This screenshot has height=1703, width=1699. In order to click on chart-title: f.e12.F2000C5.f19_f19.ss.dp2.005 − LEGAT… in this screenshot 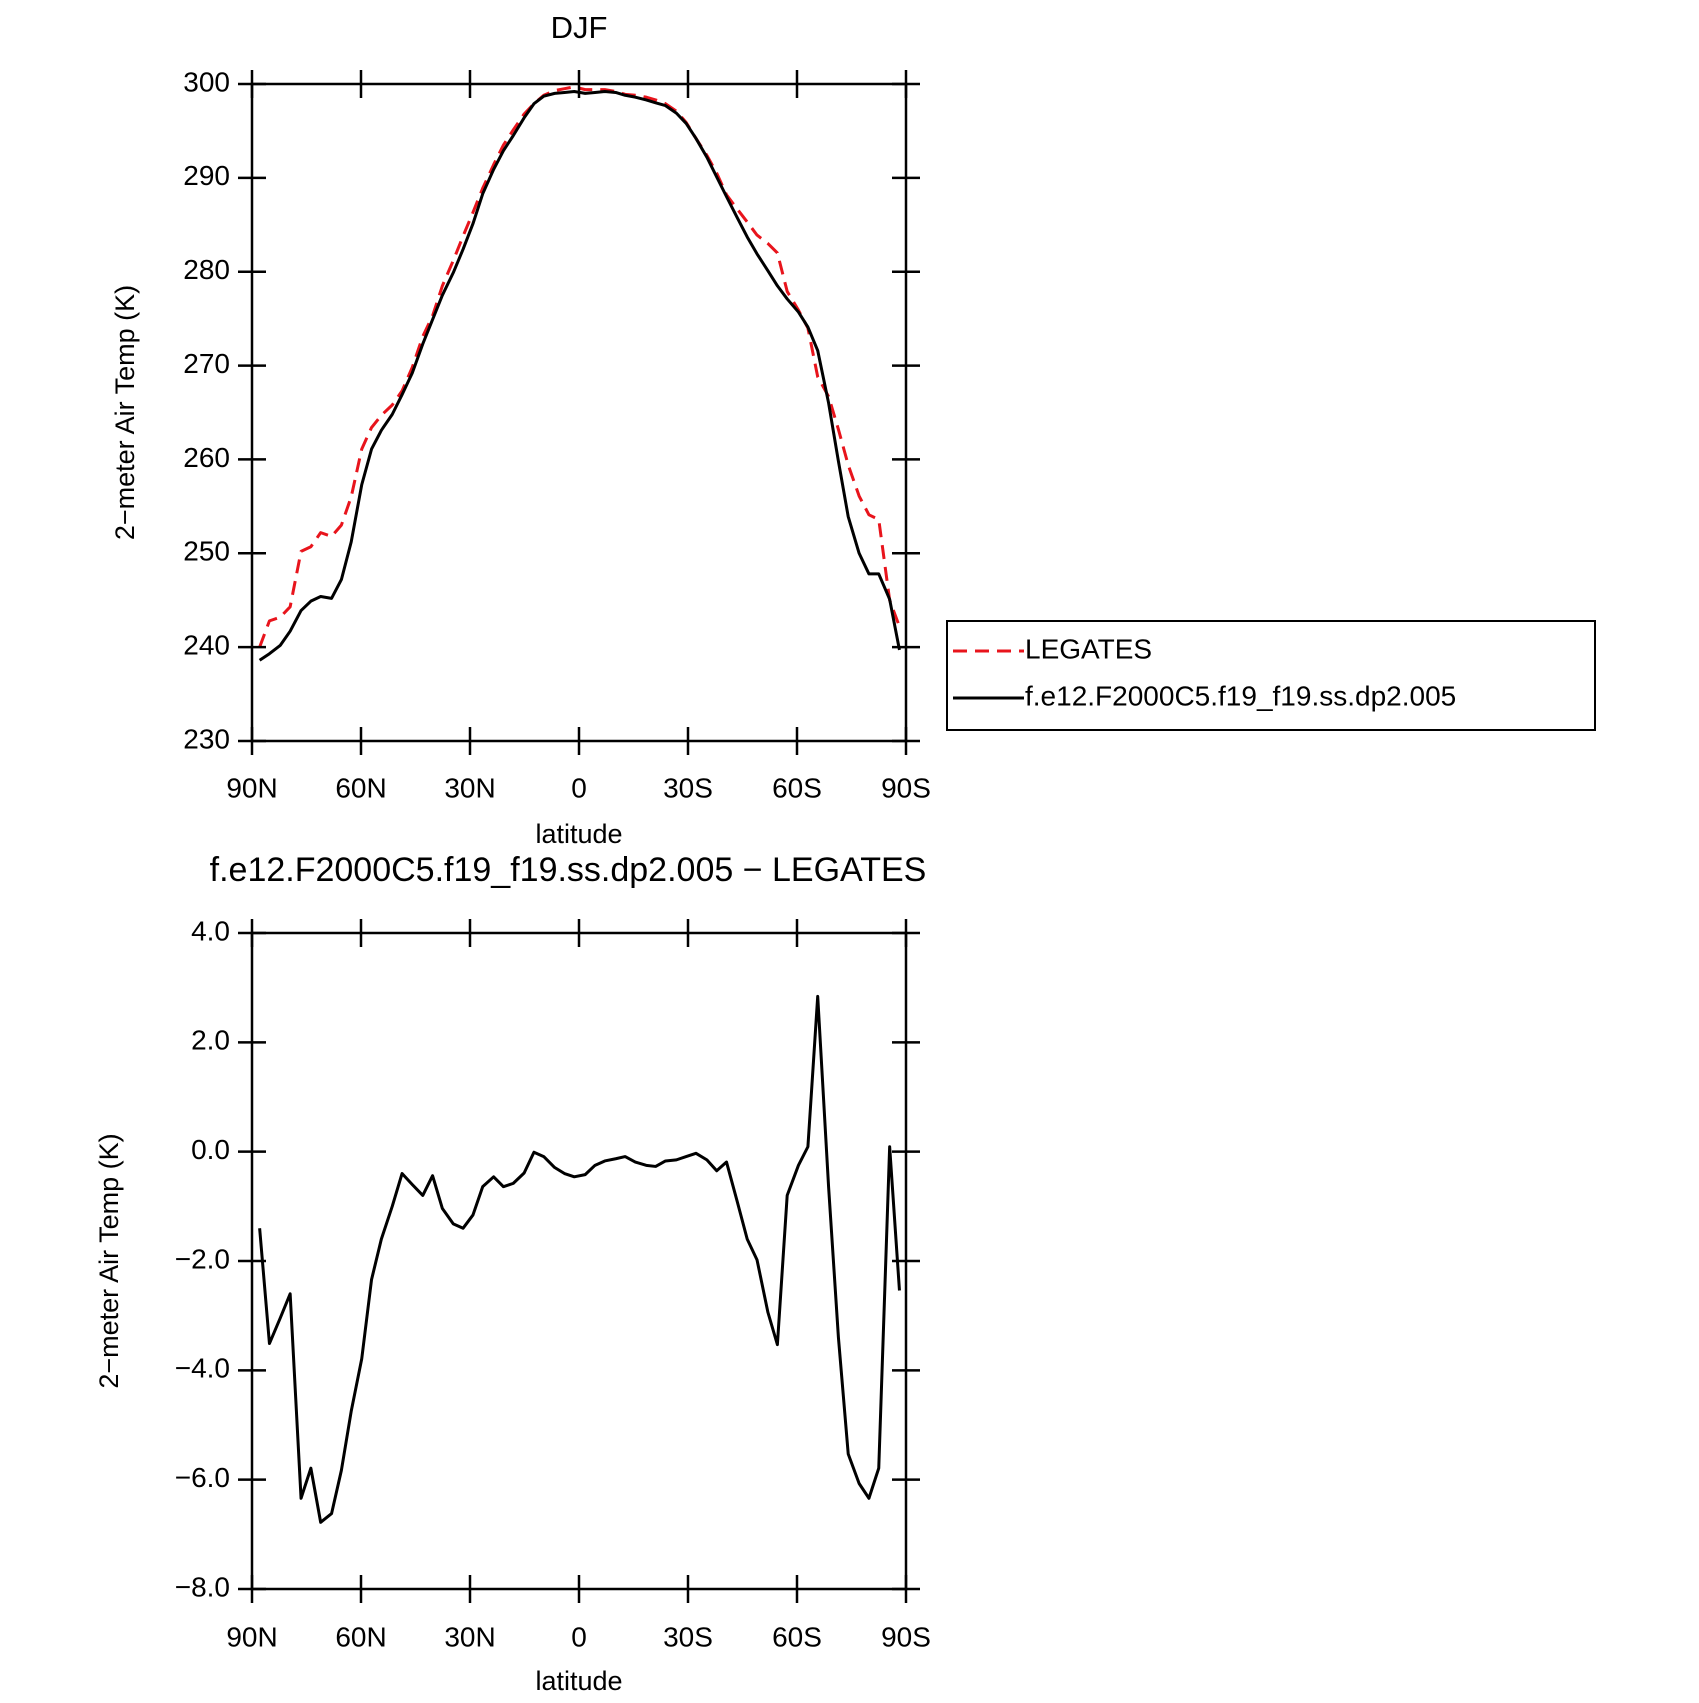, I will do `click(568, 870)`.